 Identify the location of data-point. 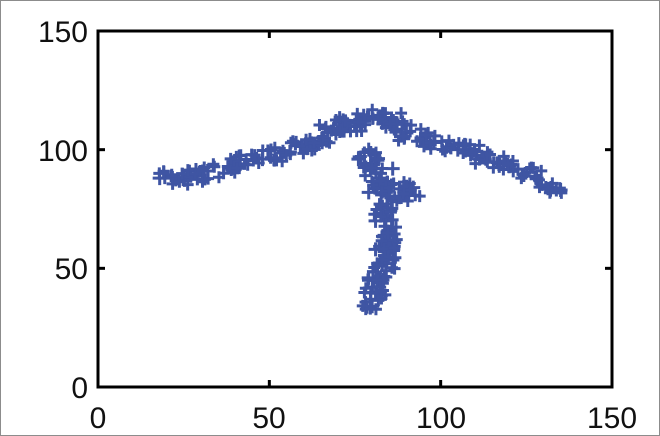
(368, 192).